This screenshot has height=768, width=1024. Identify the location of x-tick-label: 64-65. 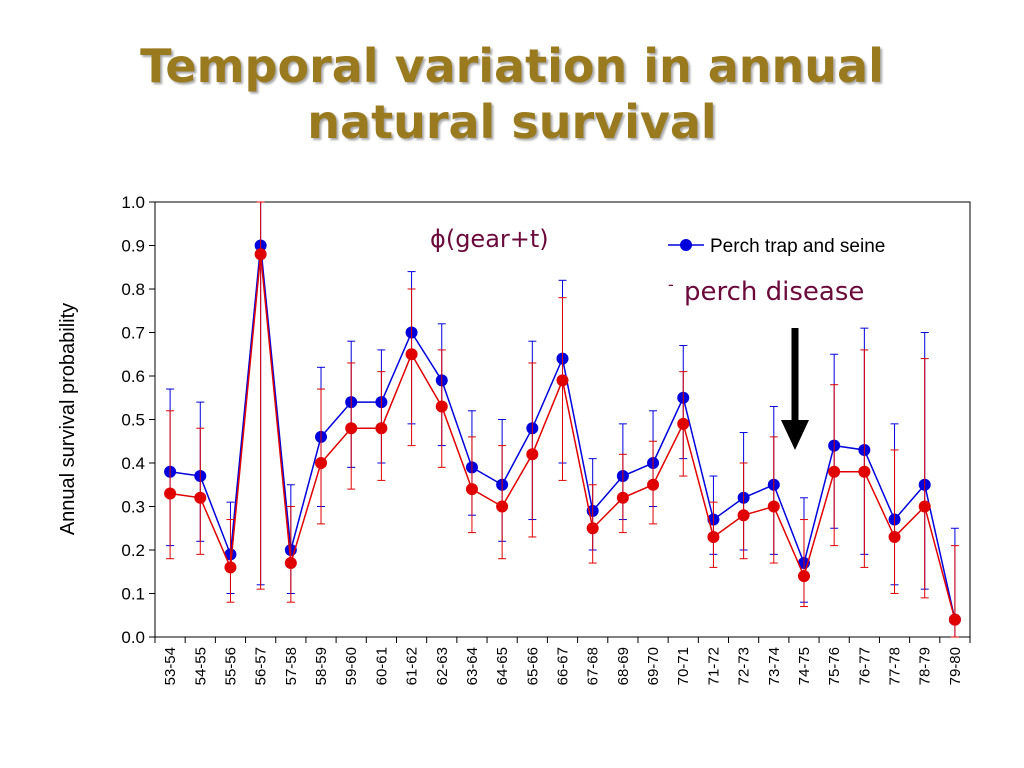
(502, 666).